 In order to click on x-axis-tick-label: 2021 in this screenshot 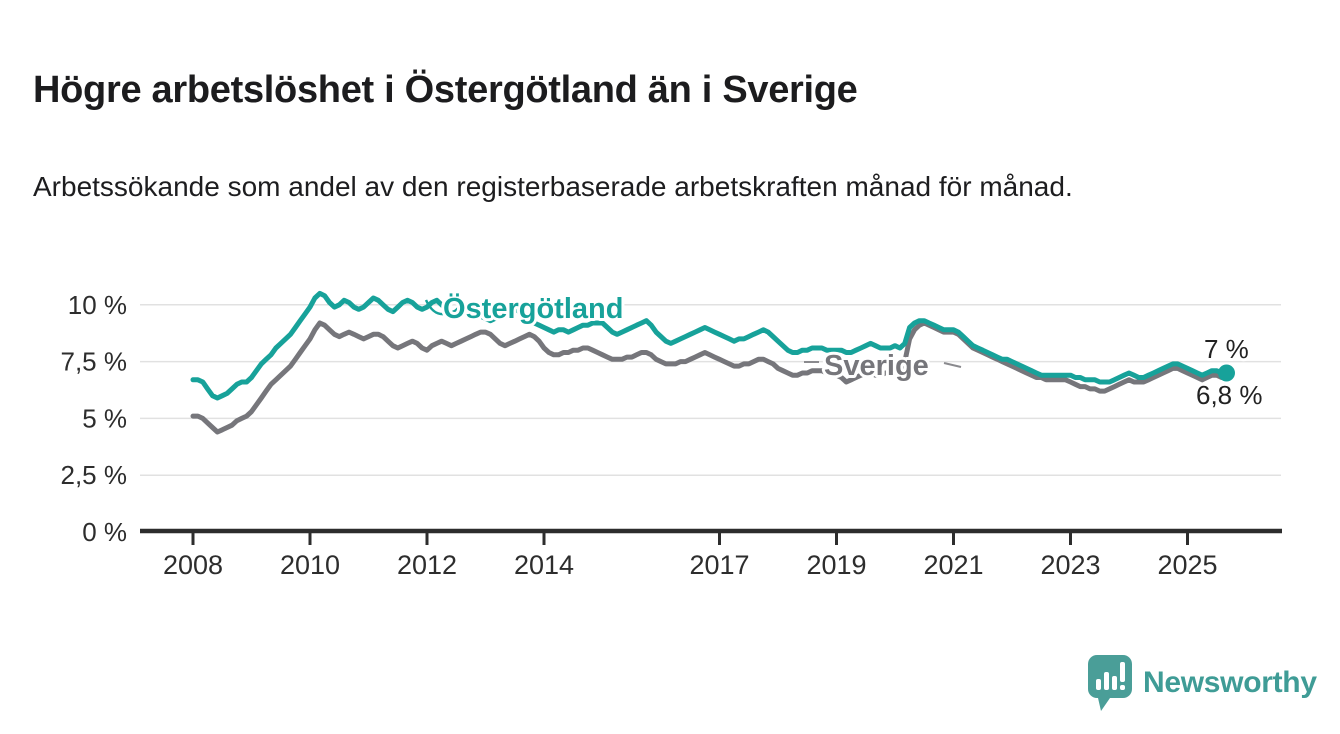, I will do `click(953, 565)`.